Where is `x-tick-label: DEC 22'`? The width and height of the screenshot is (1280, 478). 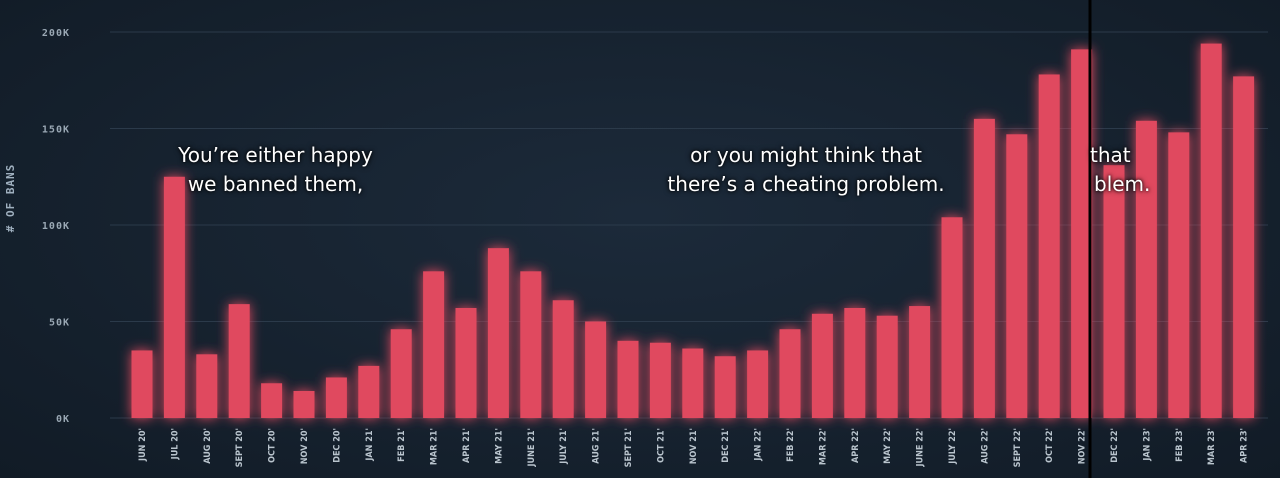
x-tick-label: DEC 22' is located at coordinates (1115, 445).